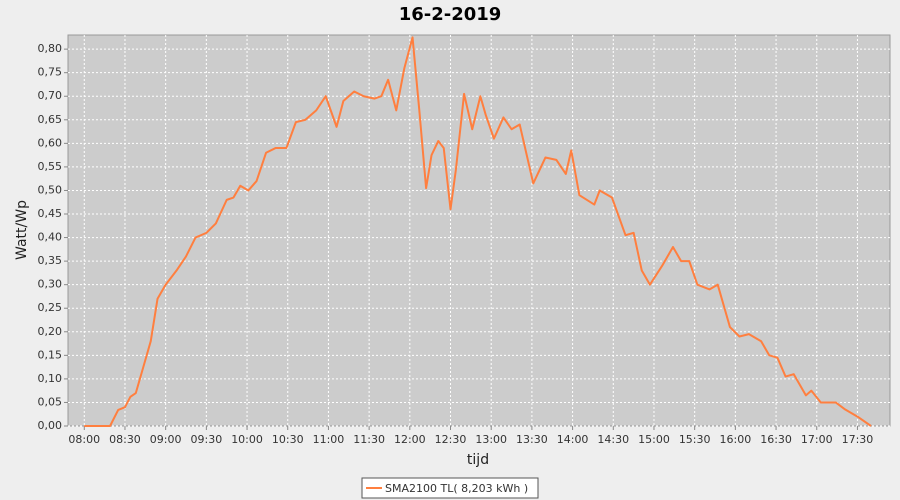 This screenshot has height=500, width=900. I want to click on x-tick-label: 16:30, so click(776, 439).